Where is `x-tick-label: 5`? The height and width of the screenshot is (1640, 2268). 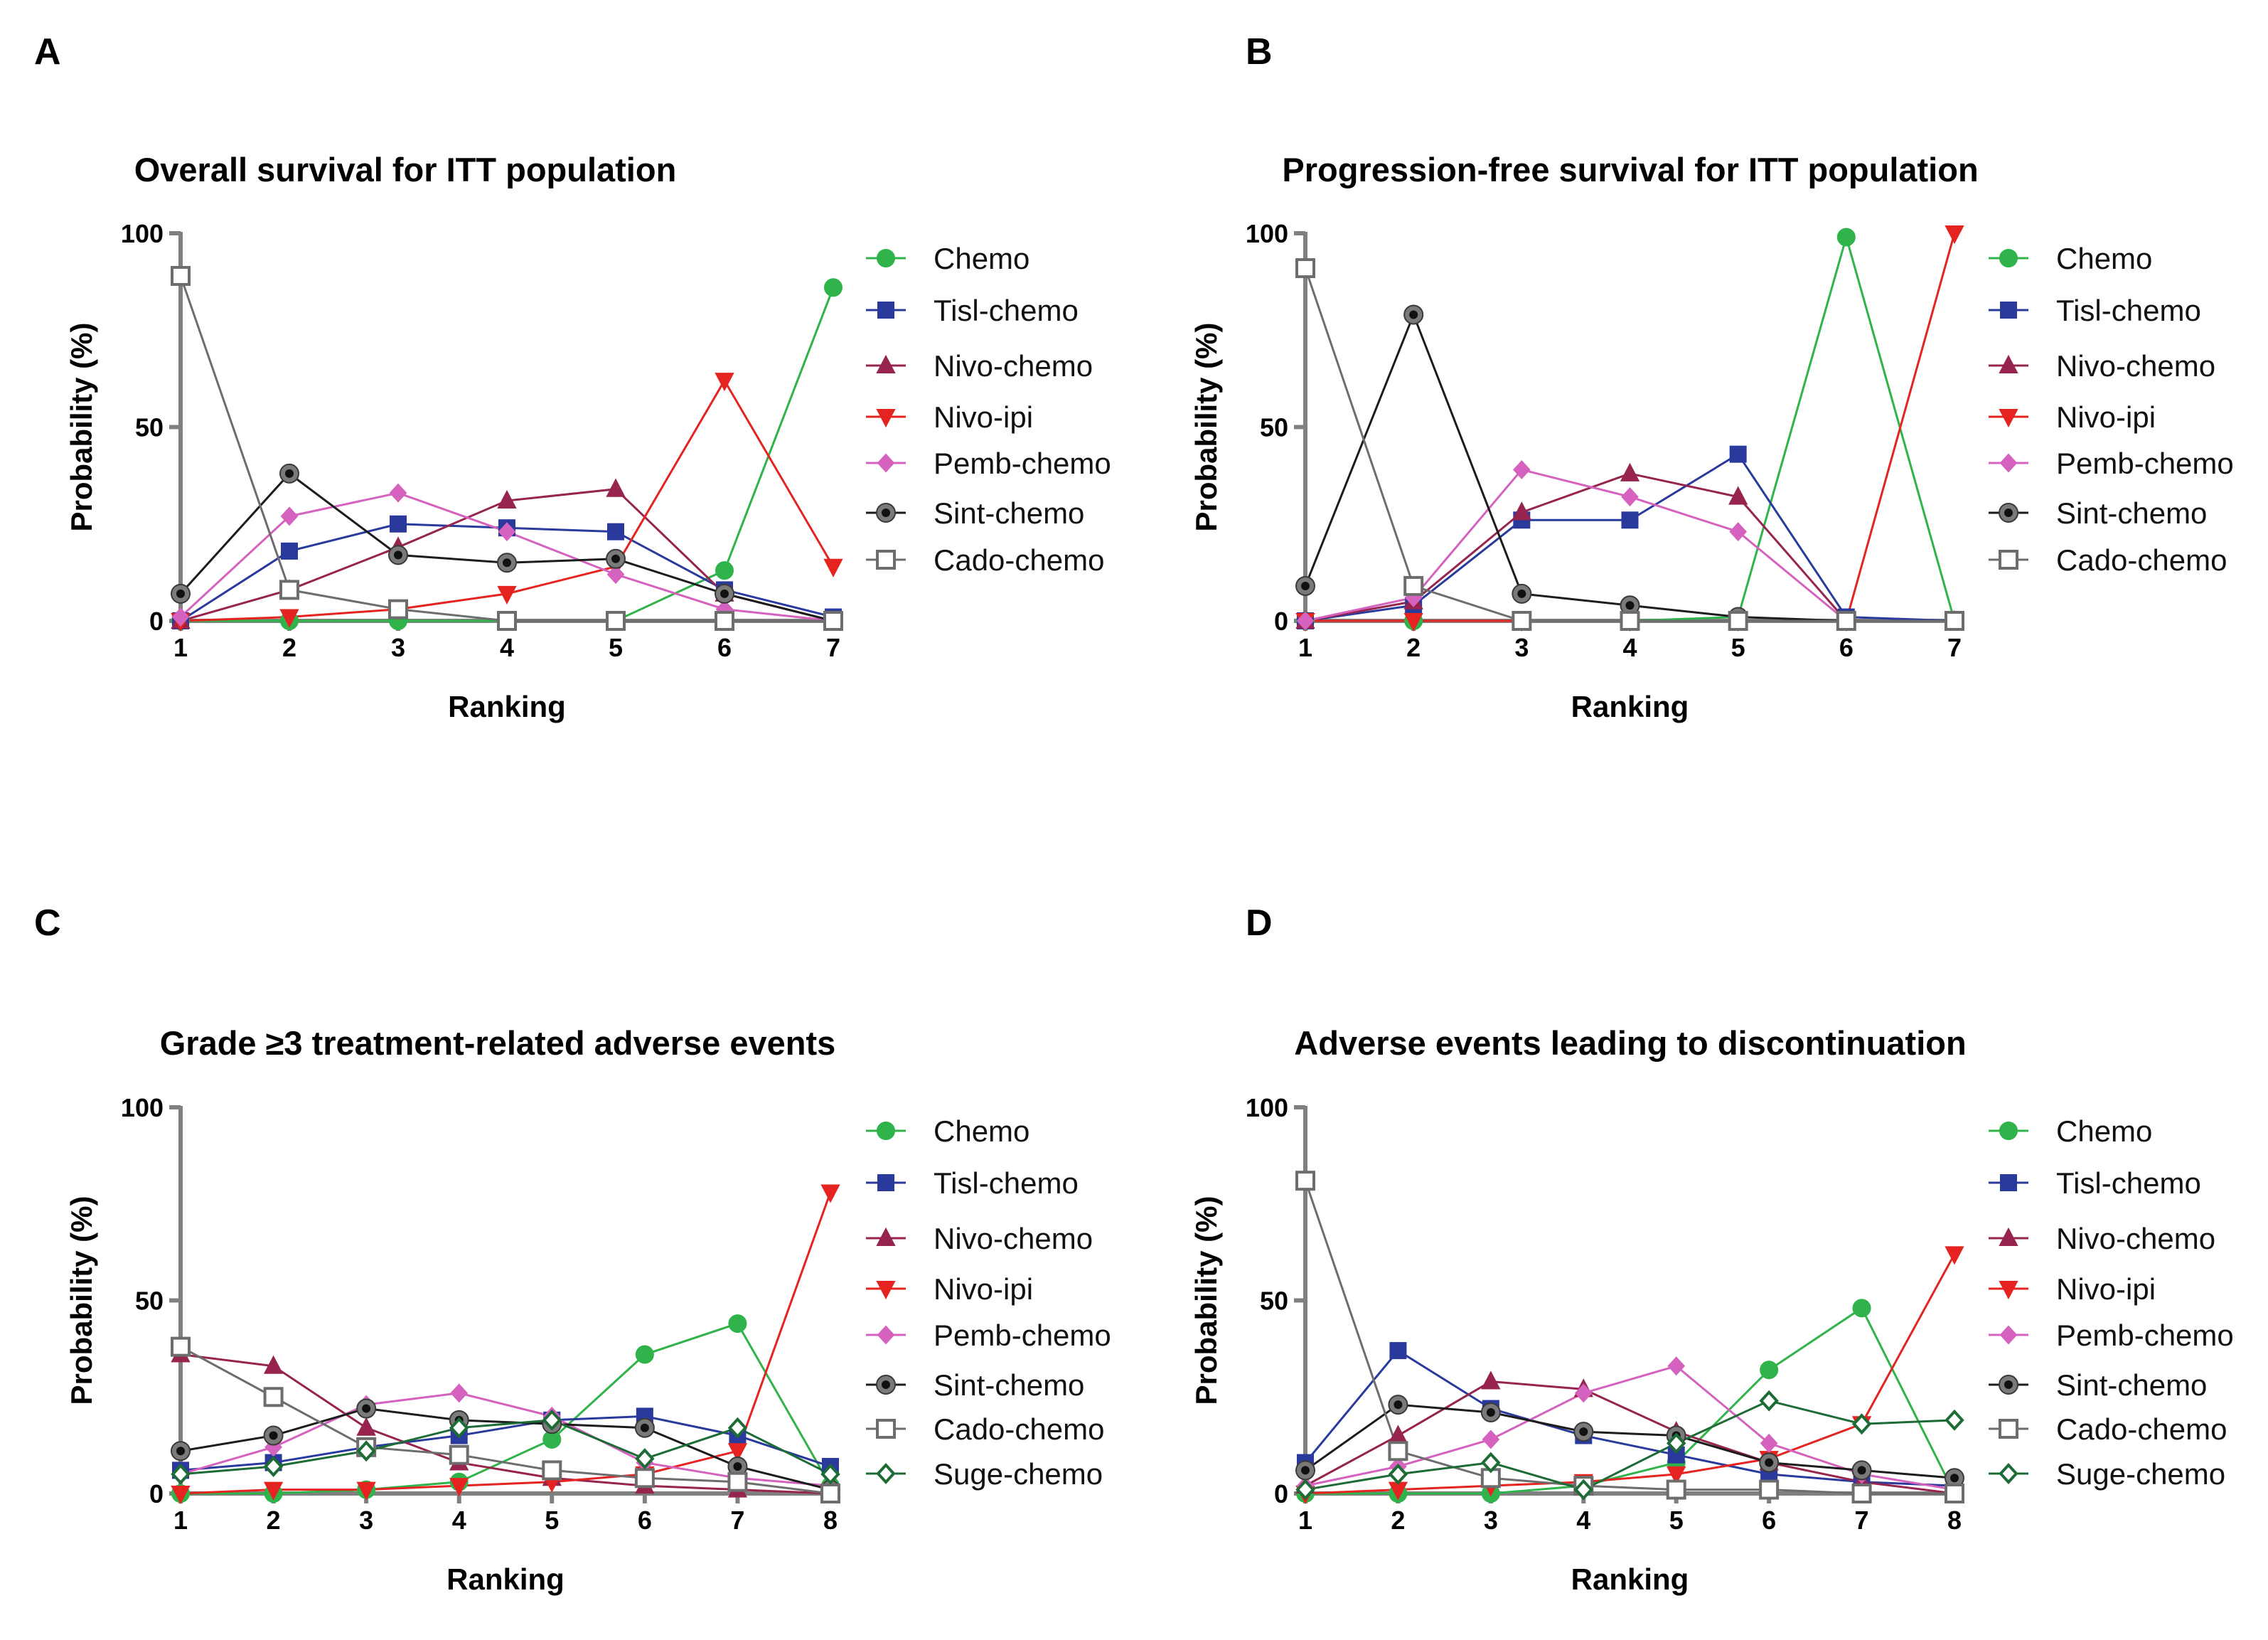 x-tick-label: 5 is located at coordinates (552, 1520).